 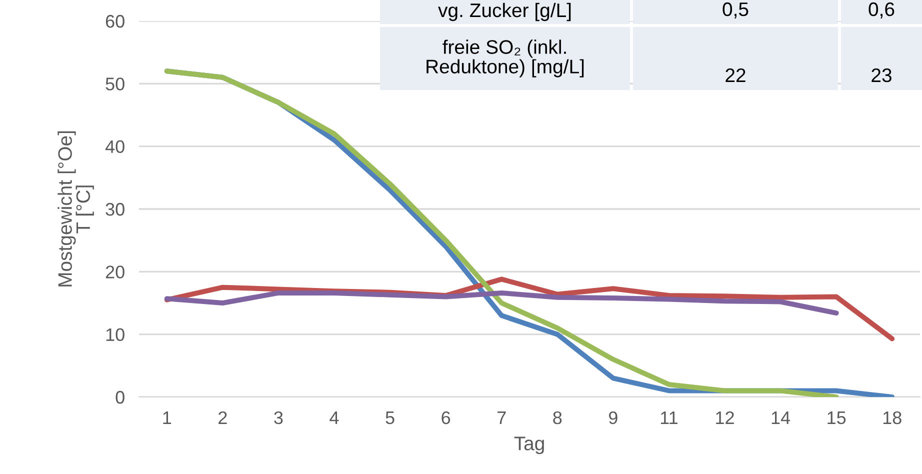 I want to click on x-tick-label: 3, so click(x=278, y=417).